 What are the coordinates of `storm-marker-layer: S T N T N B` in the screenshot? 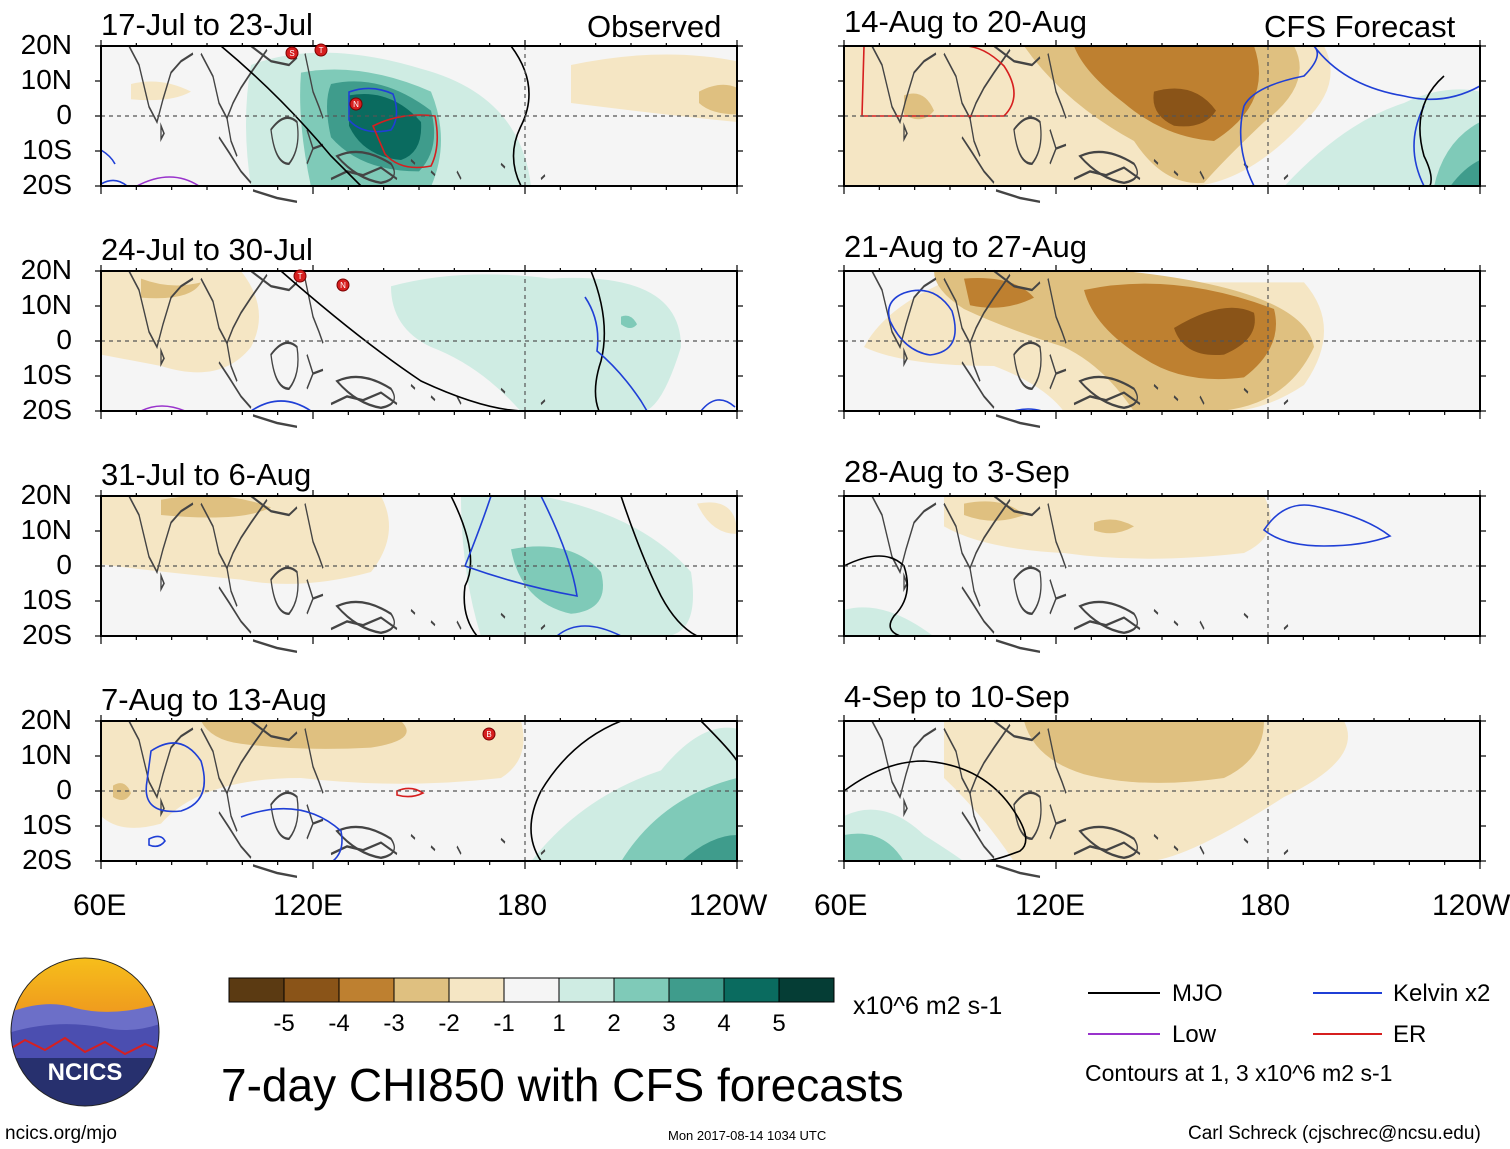 It's located at (390, 392).